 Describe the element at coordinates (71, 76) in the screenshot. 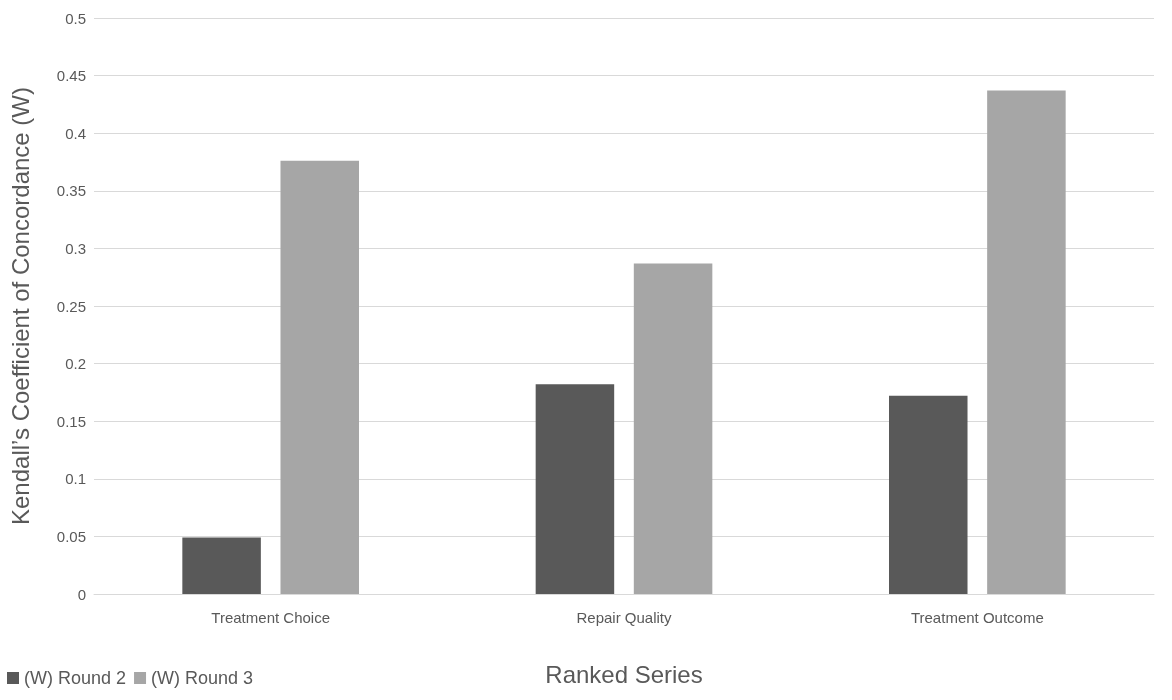

I see `y-tick-label: 0.45` at that location.